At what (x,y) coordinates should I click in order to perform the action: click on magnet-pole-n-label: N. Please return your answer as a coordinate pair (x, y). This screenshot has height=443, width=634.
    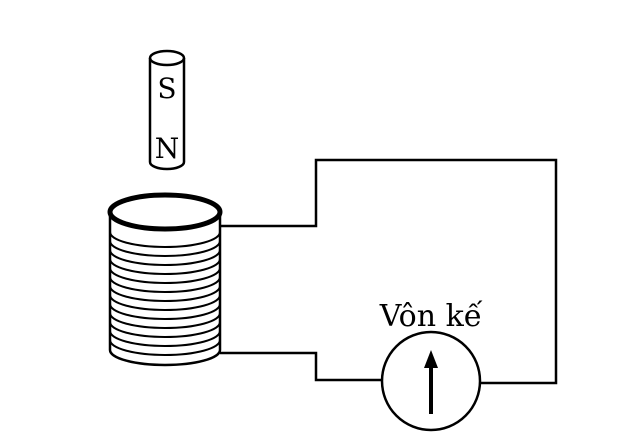
    Looking at the image, I should click on (167, 148).